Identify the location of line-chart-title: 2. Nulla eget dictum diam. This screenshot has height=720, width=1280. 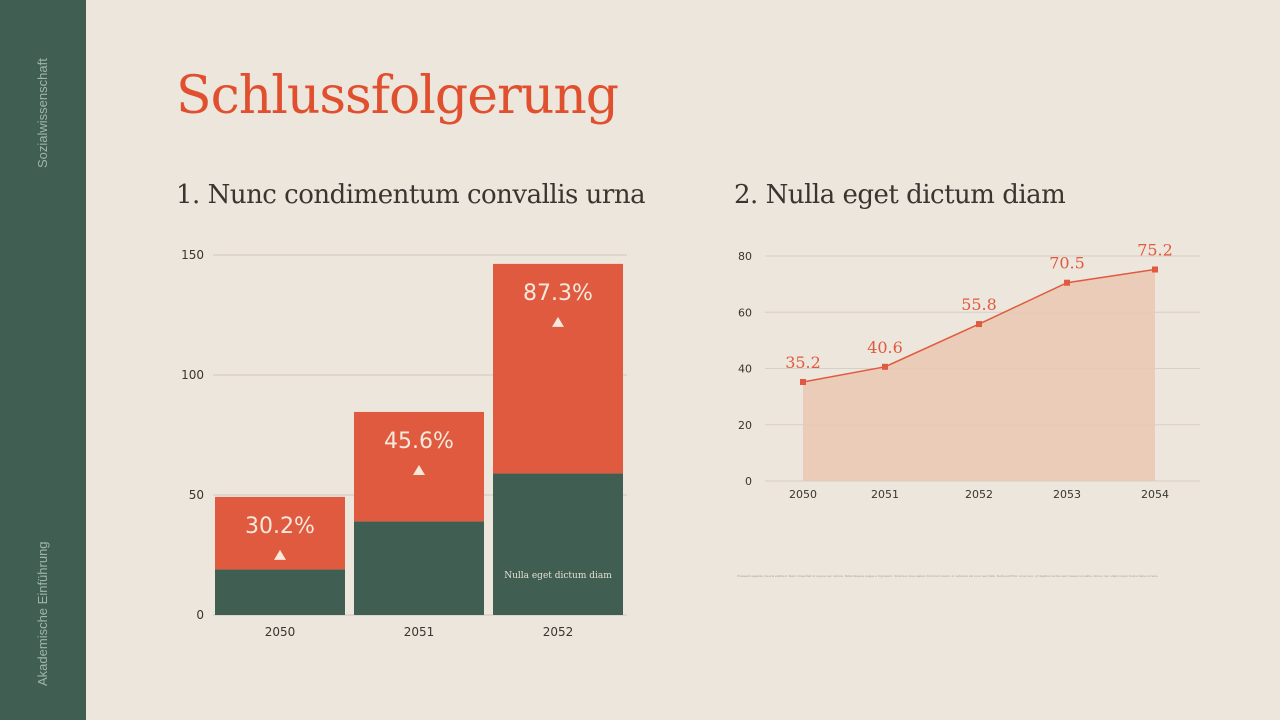
(900, 195).